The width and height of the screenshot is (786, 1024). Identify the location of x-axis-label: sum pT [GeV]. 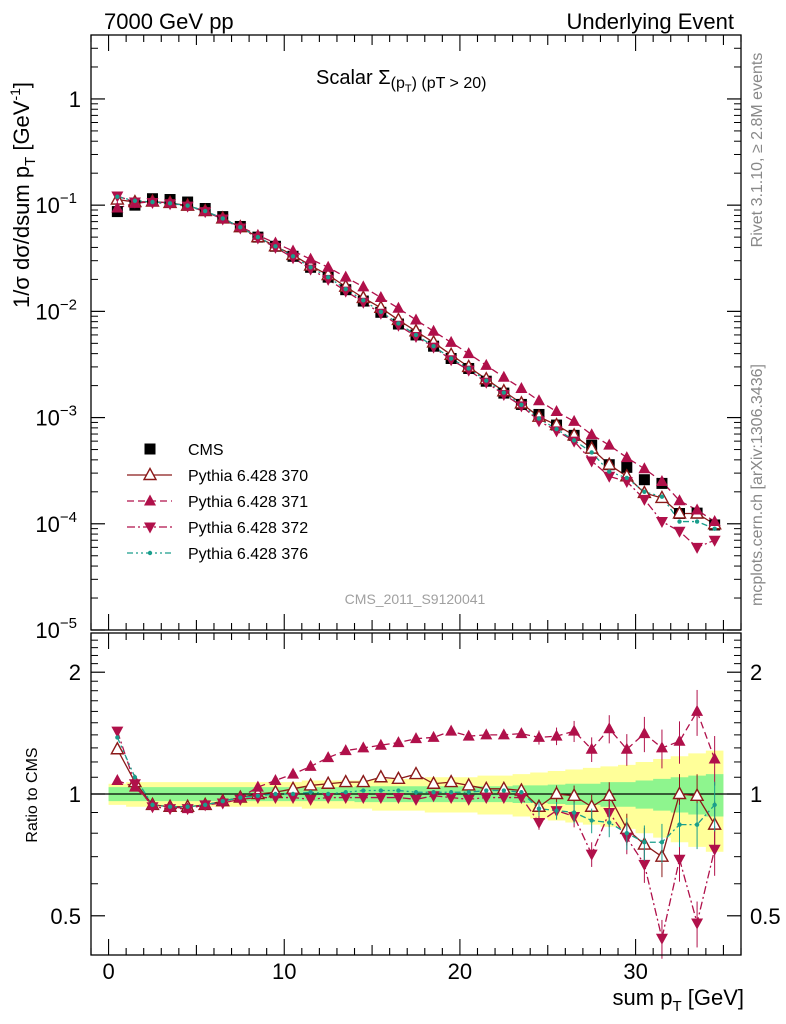
(678, 1000).